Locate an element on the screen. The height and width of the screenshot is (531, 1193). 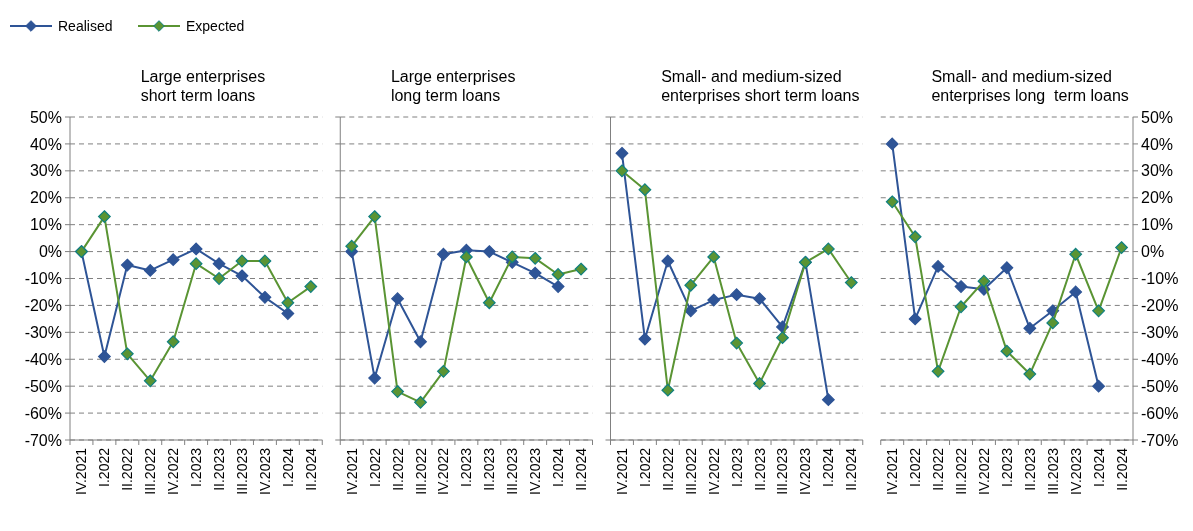
chart-title: Large enterprises long term loans is located at coordinates (453, 86).